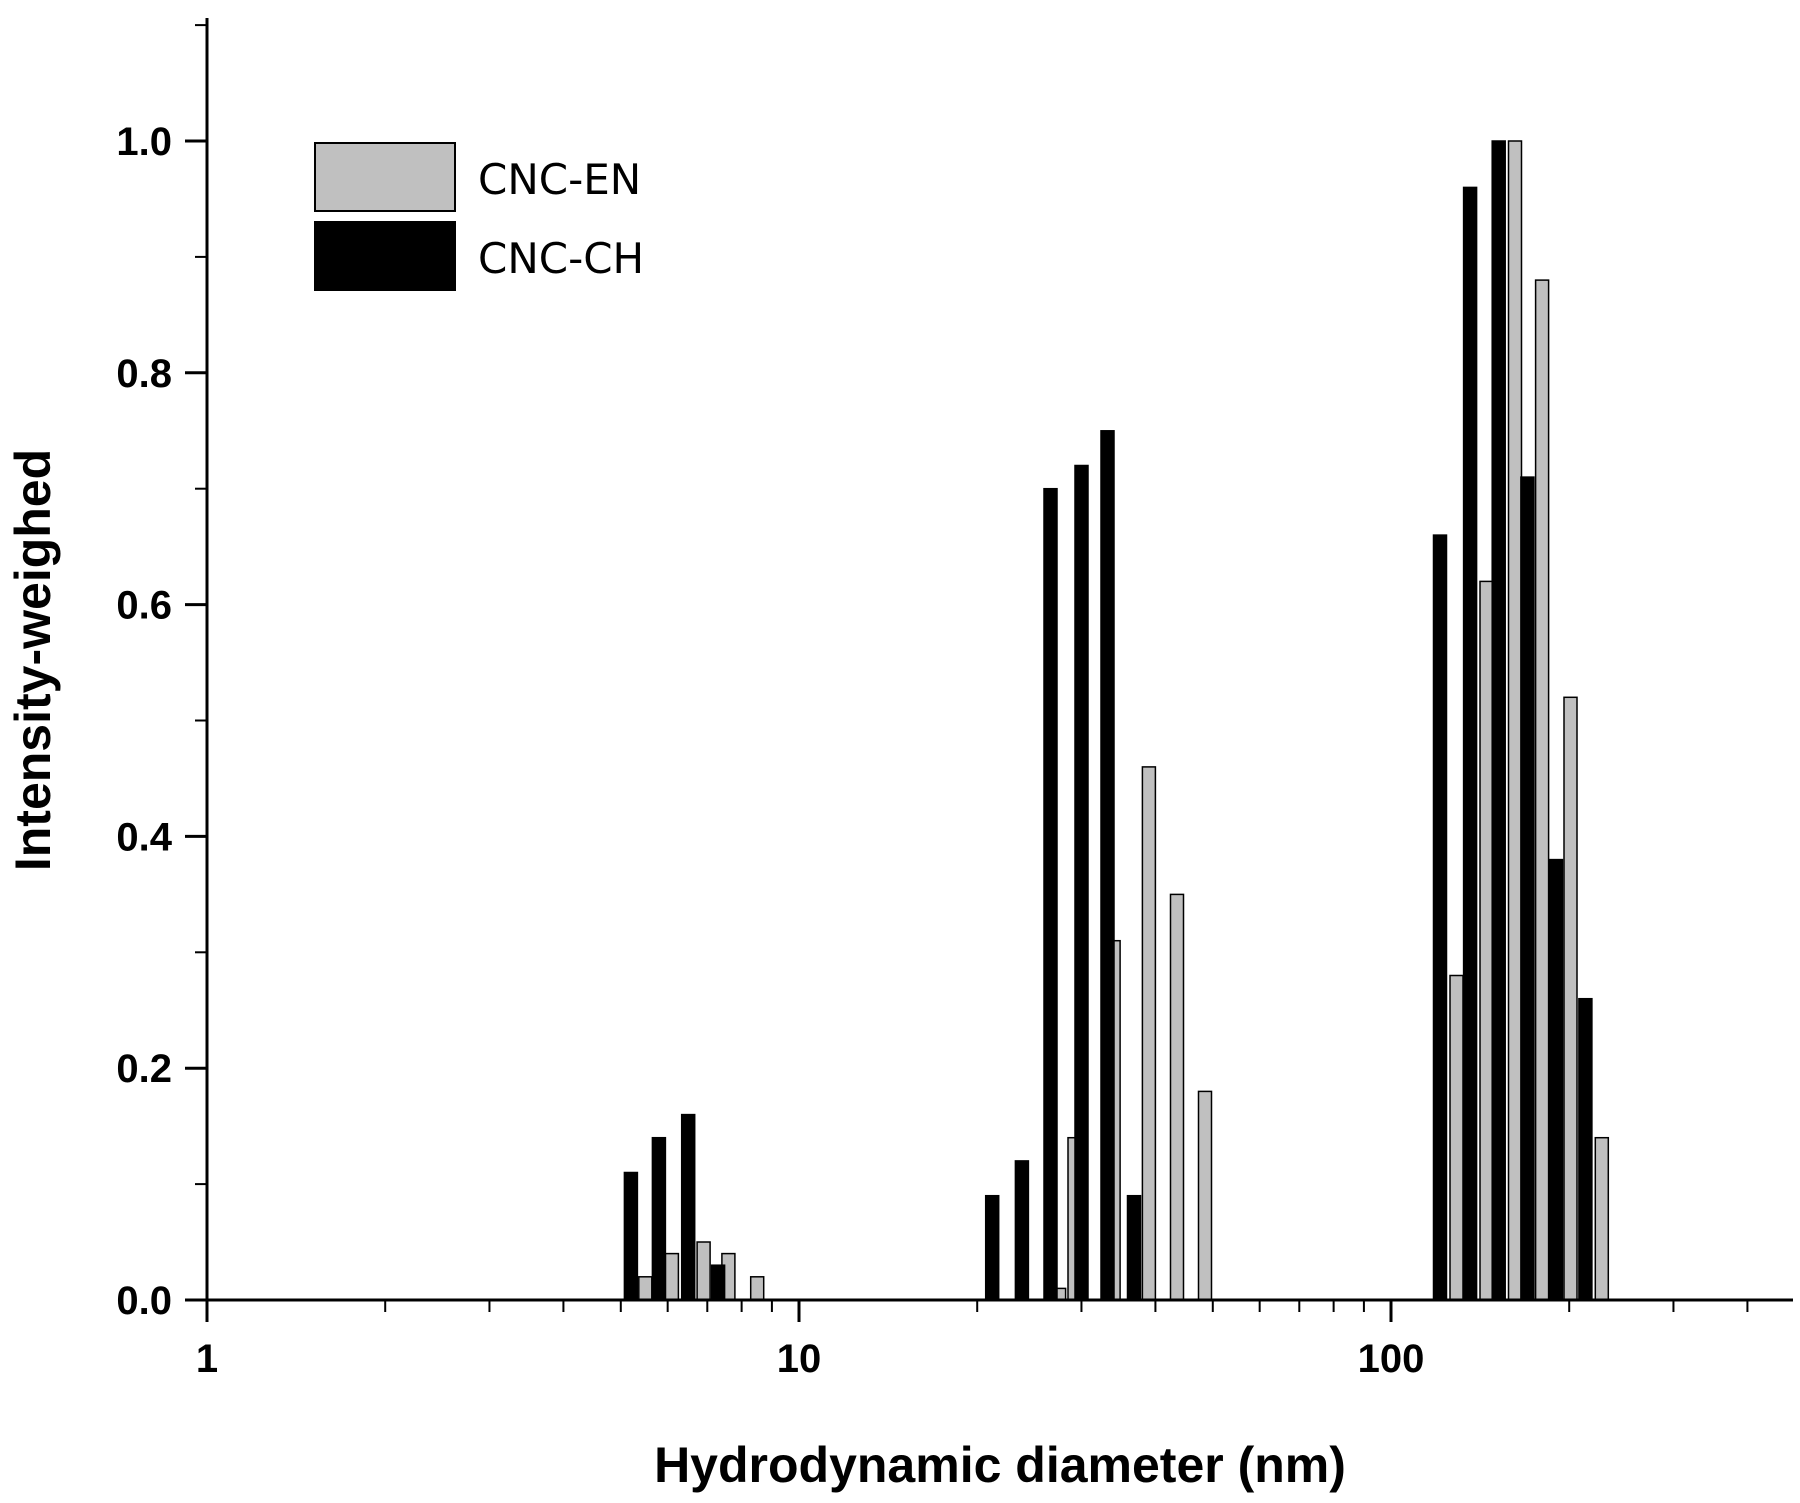 The width and height of the screenshot is (1800, 1503). What do you see at coordinates (144, 837) in the screenshot?
I see `y-tick-label: 0.4` at bounding box center [144, 837].